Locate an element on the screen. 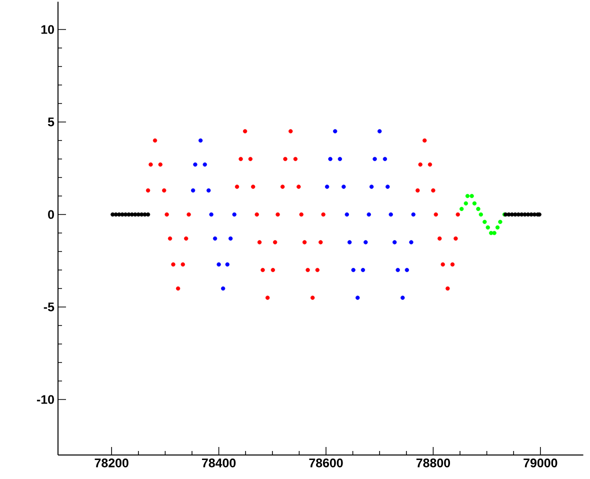 The image size is (590, 479). x-tick-label: 78400 is located at coordinates (219, 463).